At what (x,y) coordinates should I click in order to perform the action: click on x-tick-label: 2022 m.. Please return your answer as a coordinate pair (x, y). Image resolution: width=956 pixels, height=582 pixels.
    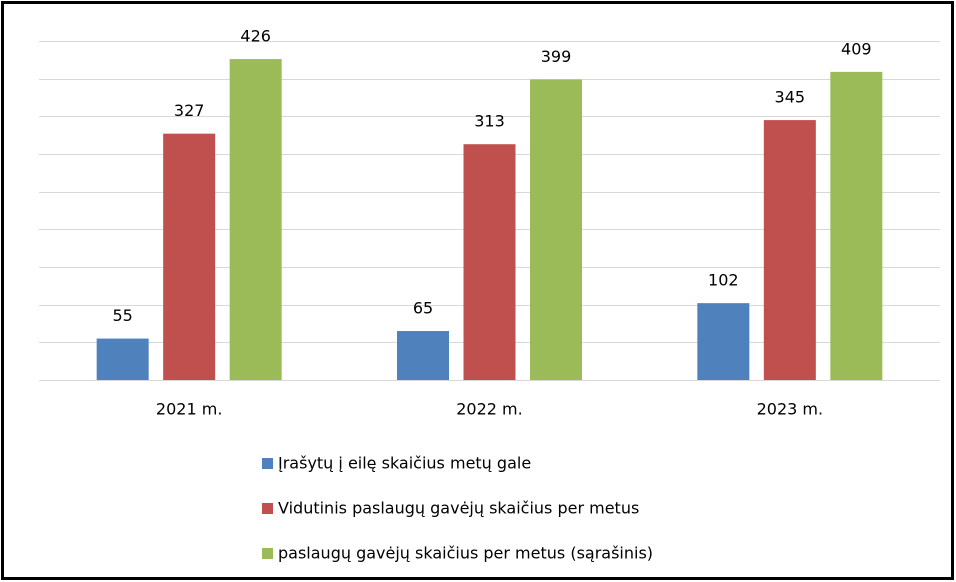
    Looking at the image, I should click on (489, 409).